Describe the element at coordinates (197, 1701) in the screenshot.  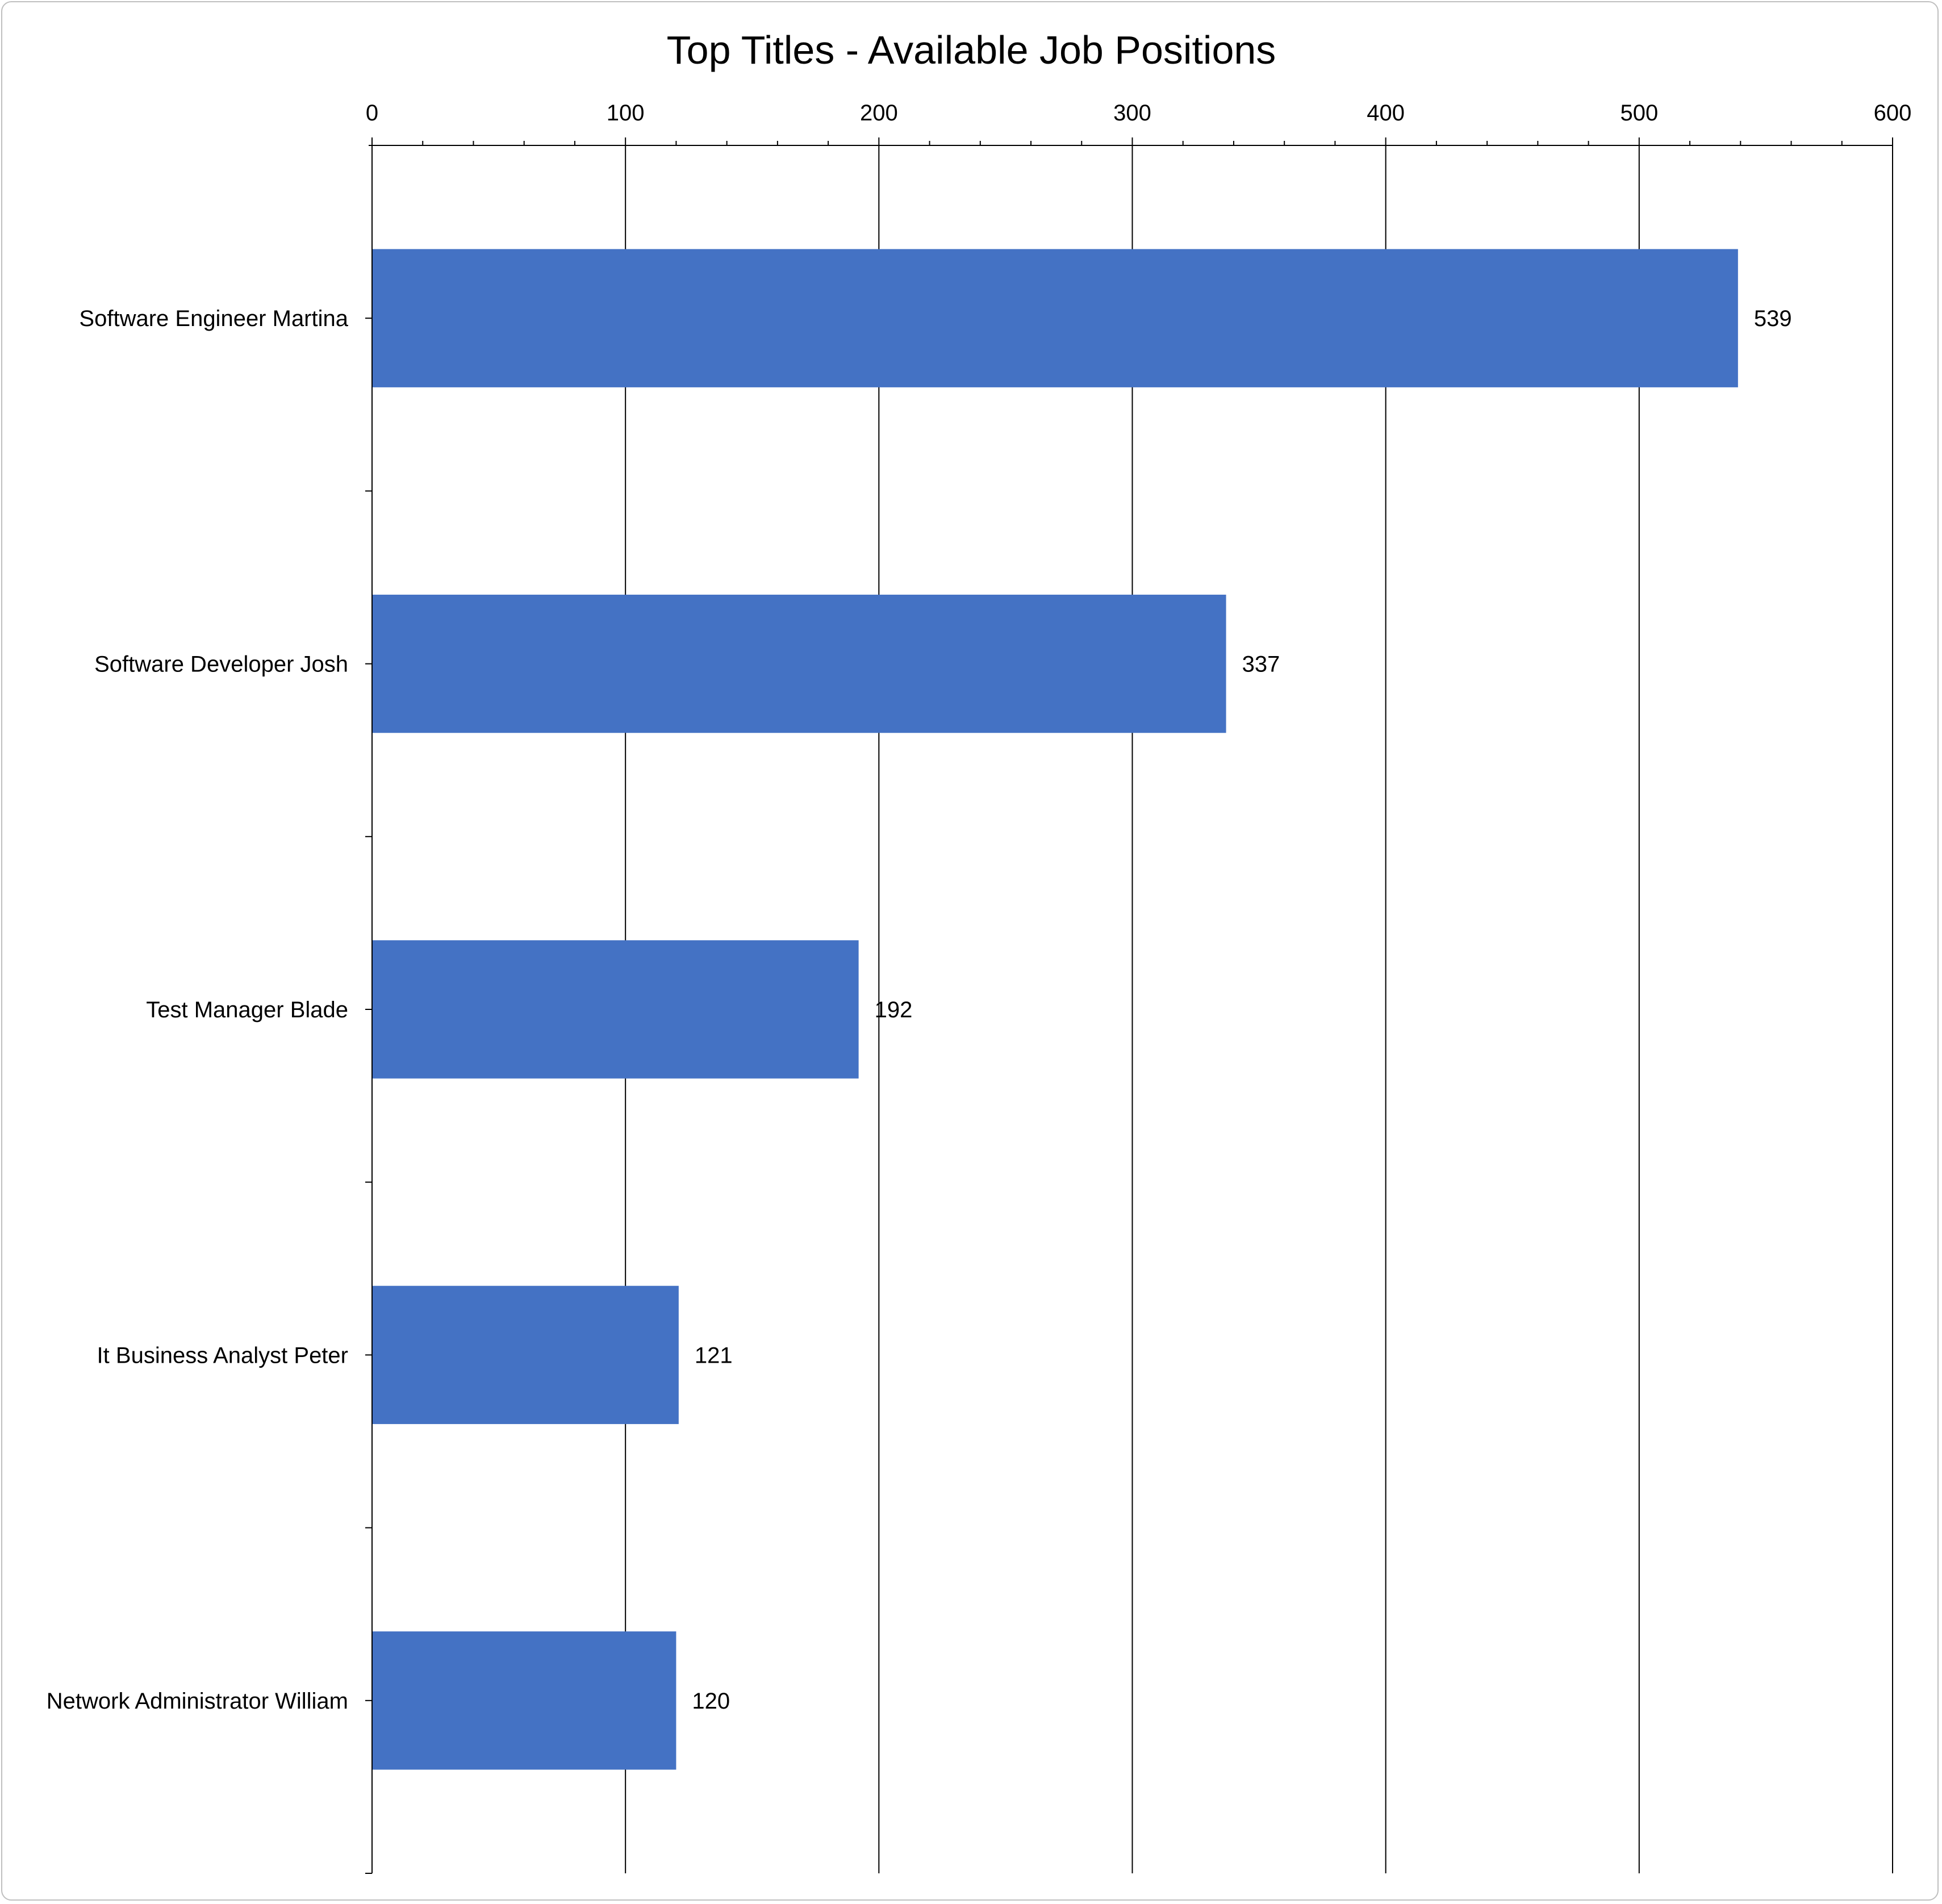
I see `category-label-5: Network Administrator William` at that location.